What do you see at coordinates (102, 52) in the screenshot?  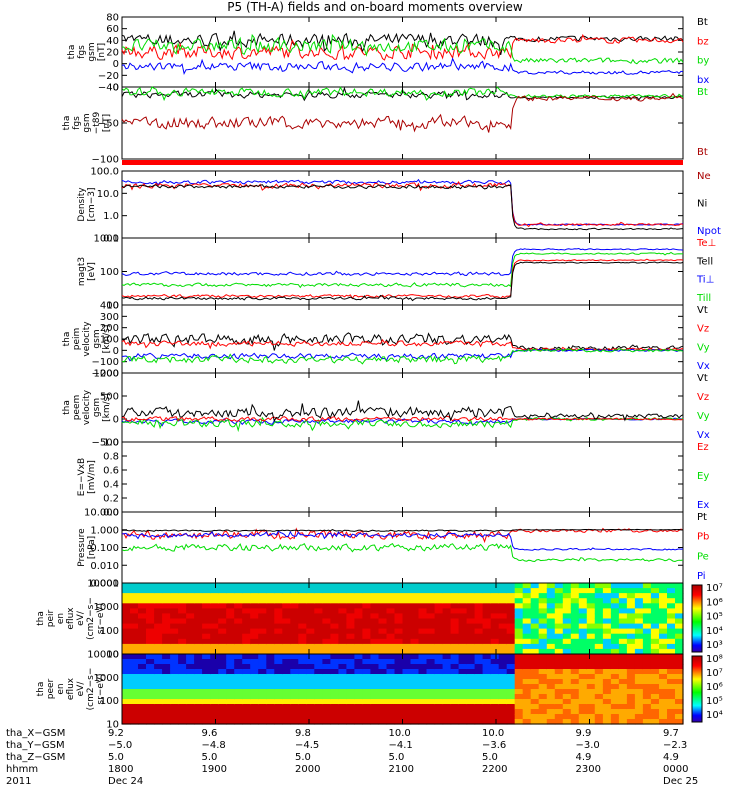 I see `y-axis-label: [nT]` at bounding box center [102, 52].